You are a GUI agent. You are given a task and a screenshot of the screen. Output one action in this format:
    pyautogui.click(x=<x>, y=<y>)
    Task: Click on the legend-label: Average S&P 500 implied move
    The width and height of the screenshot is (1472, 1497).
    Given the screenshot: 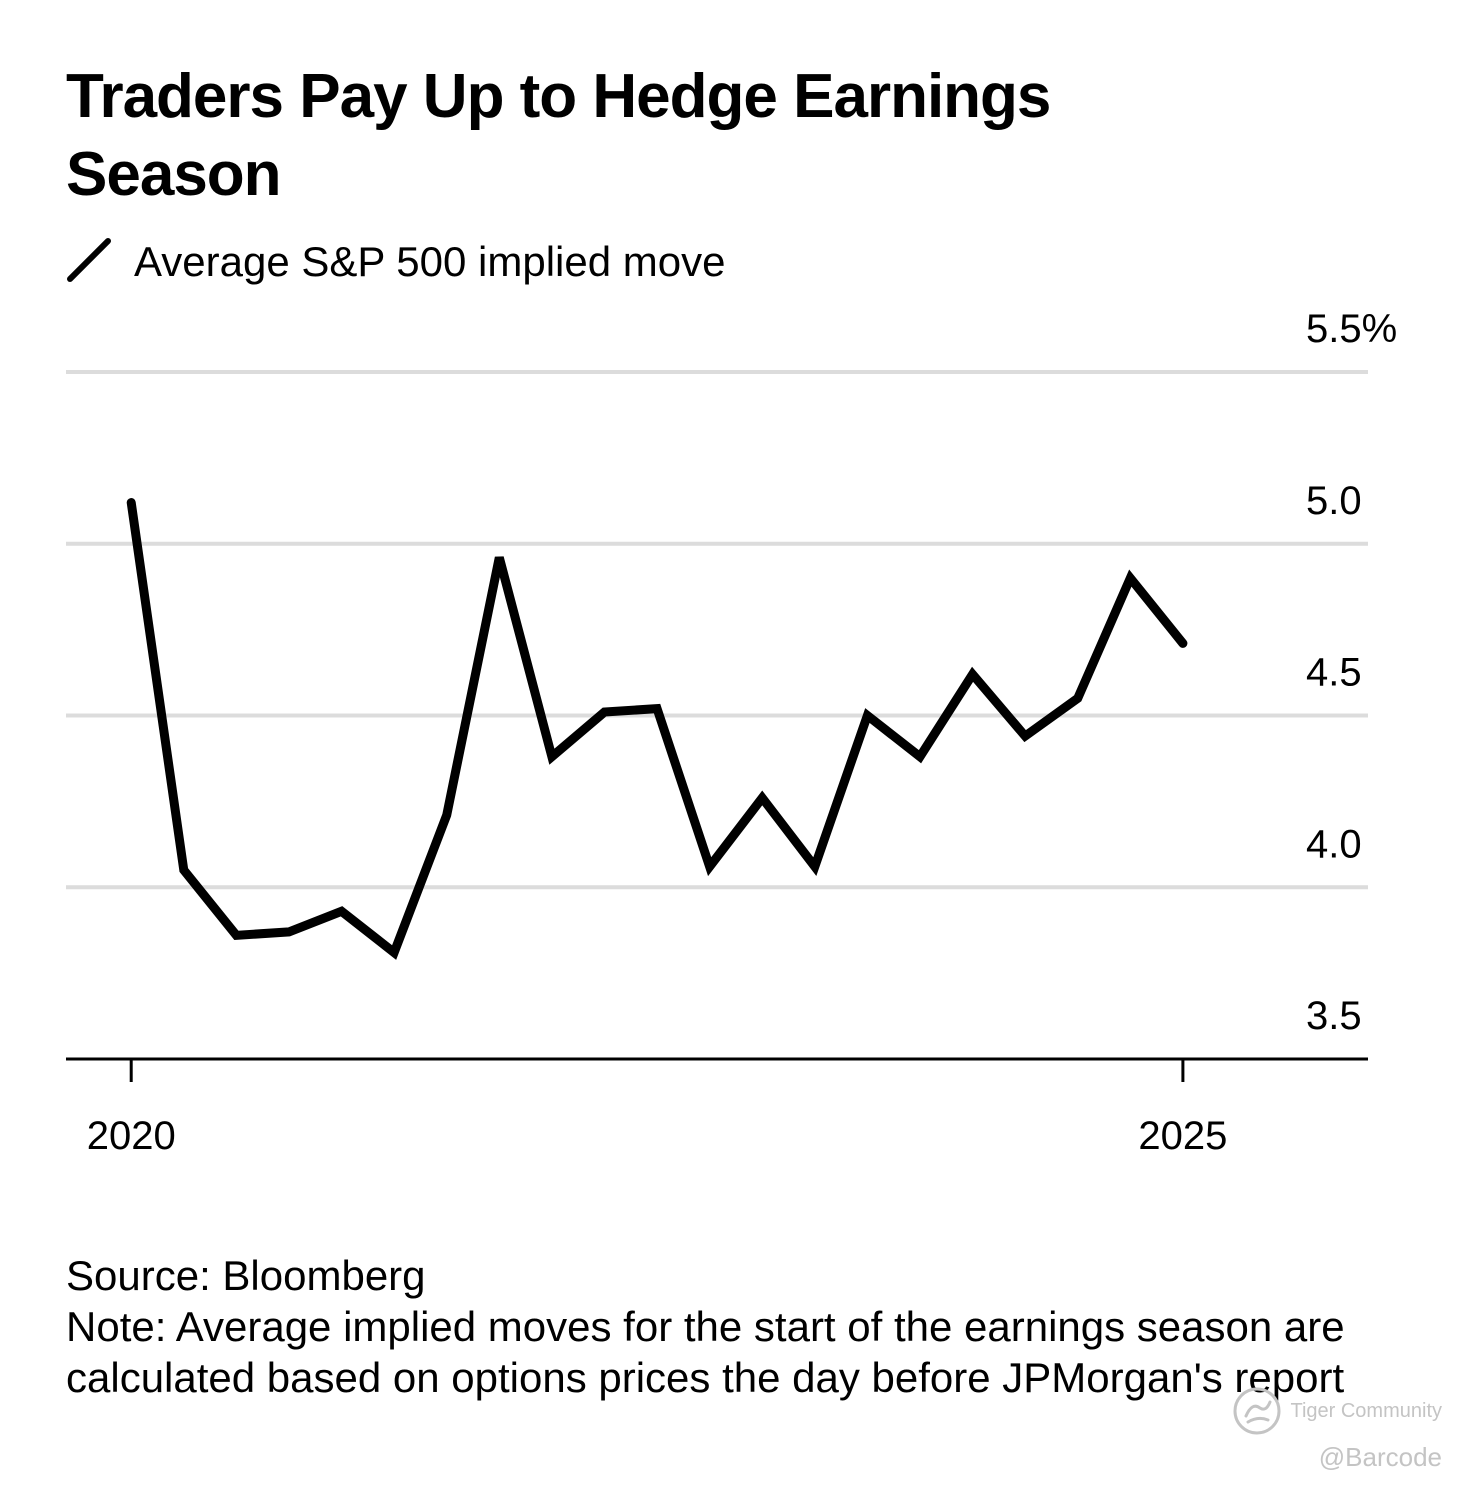 What is the action you would take?
    pyautogui.click(x=430, y=261)
    